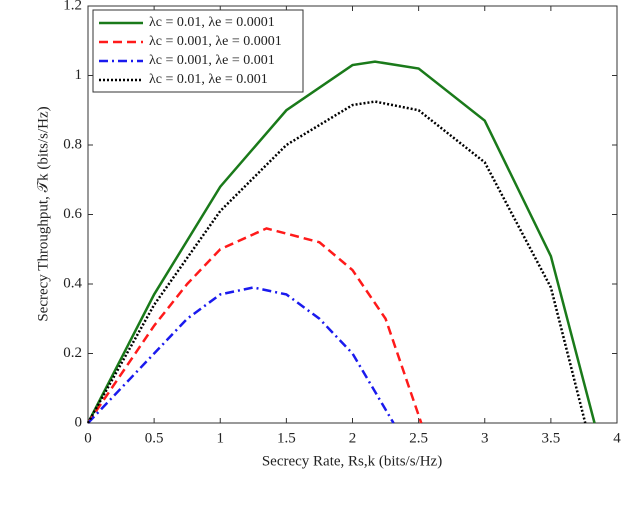 This screenshot has width=640, height=505. What do you see at coordinates (551, 438) in the screenshot?
I see `x-tick-label: 3.5` at bounding box center [551, 438].